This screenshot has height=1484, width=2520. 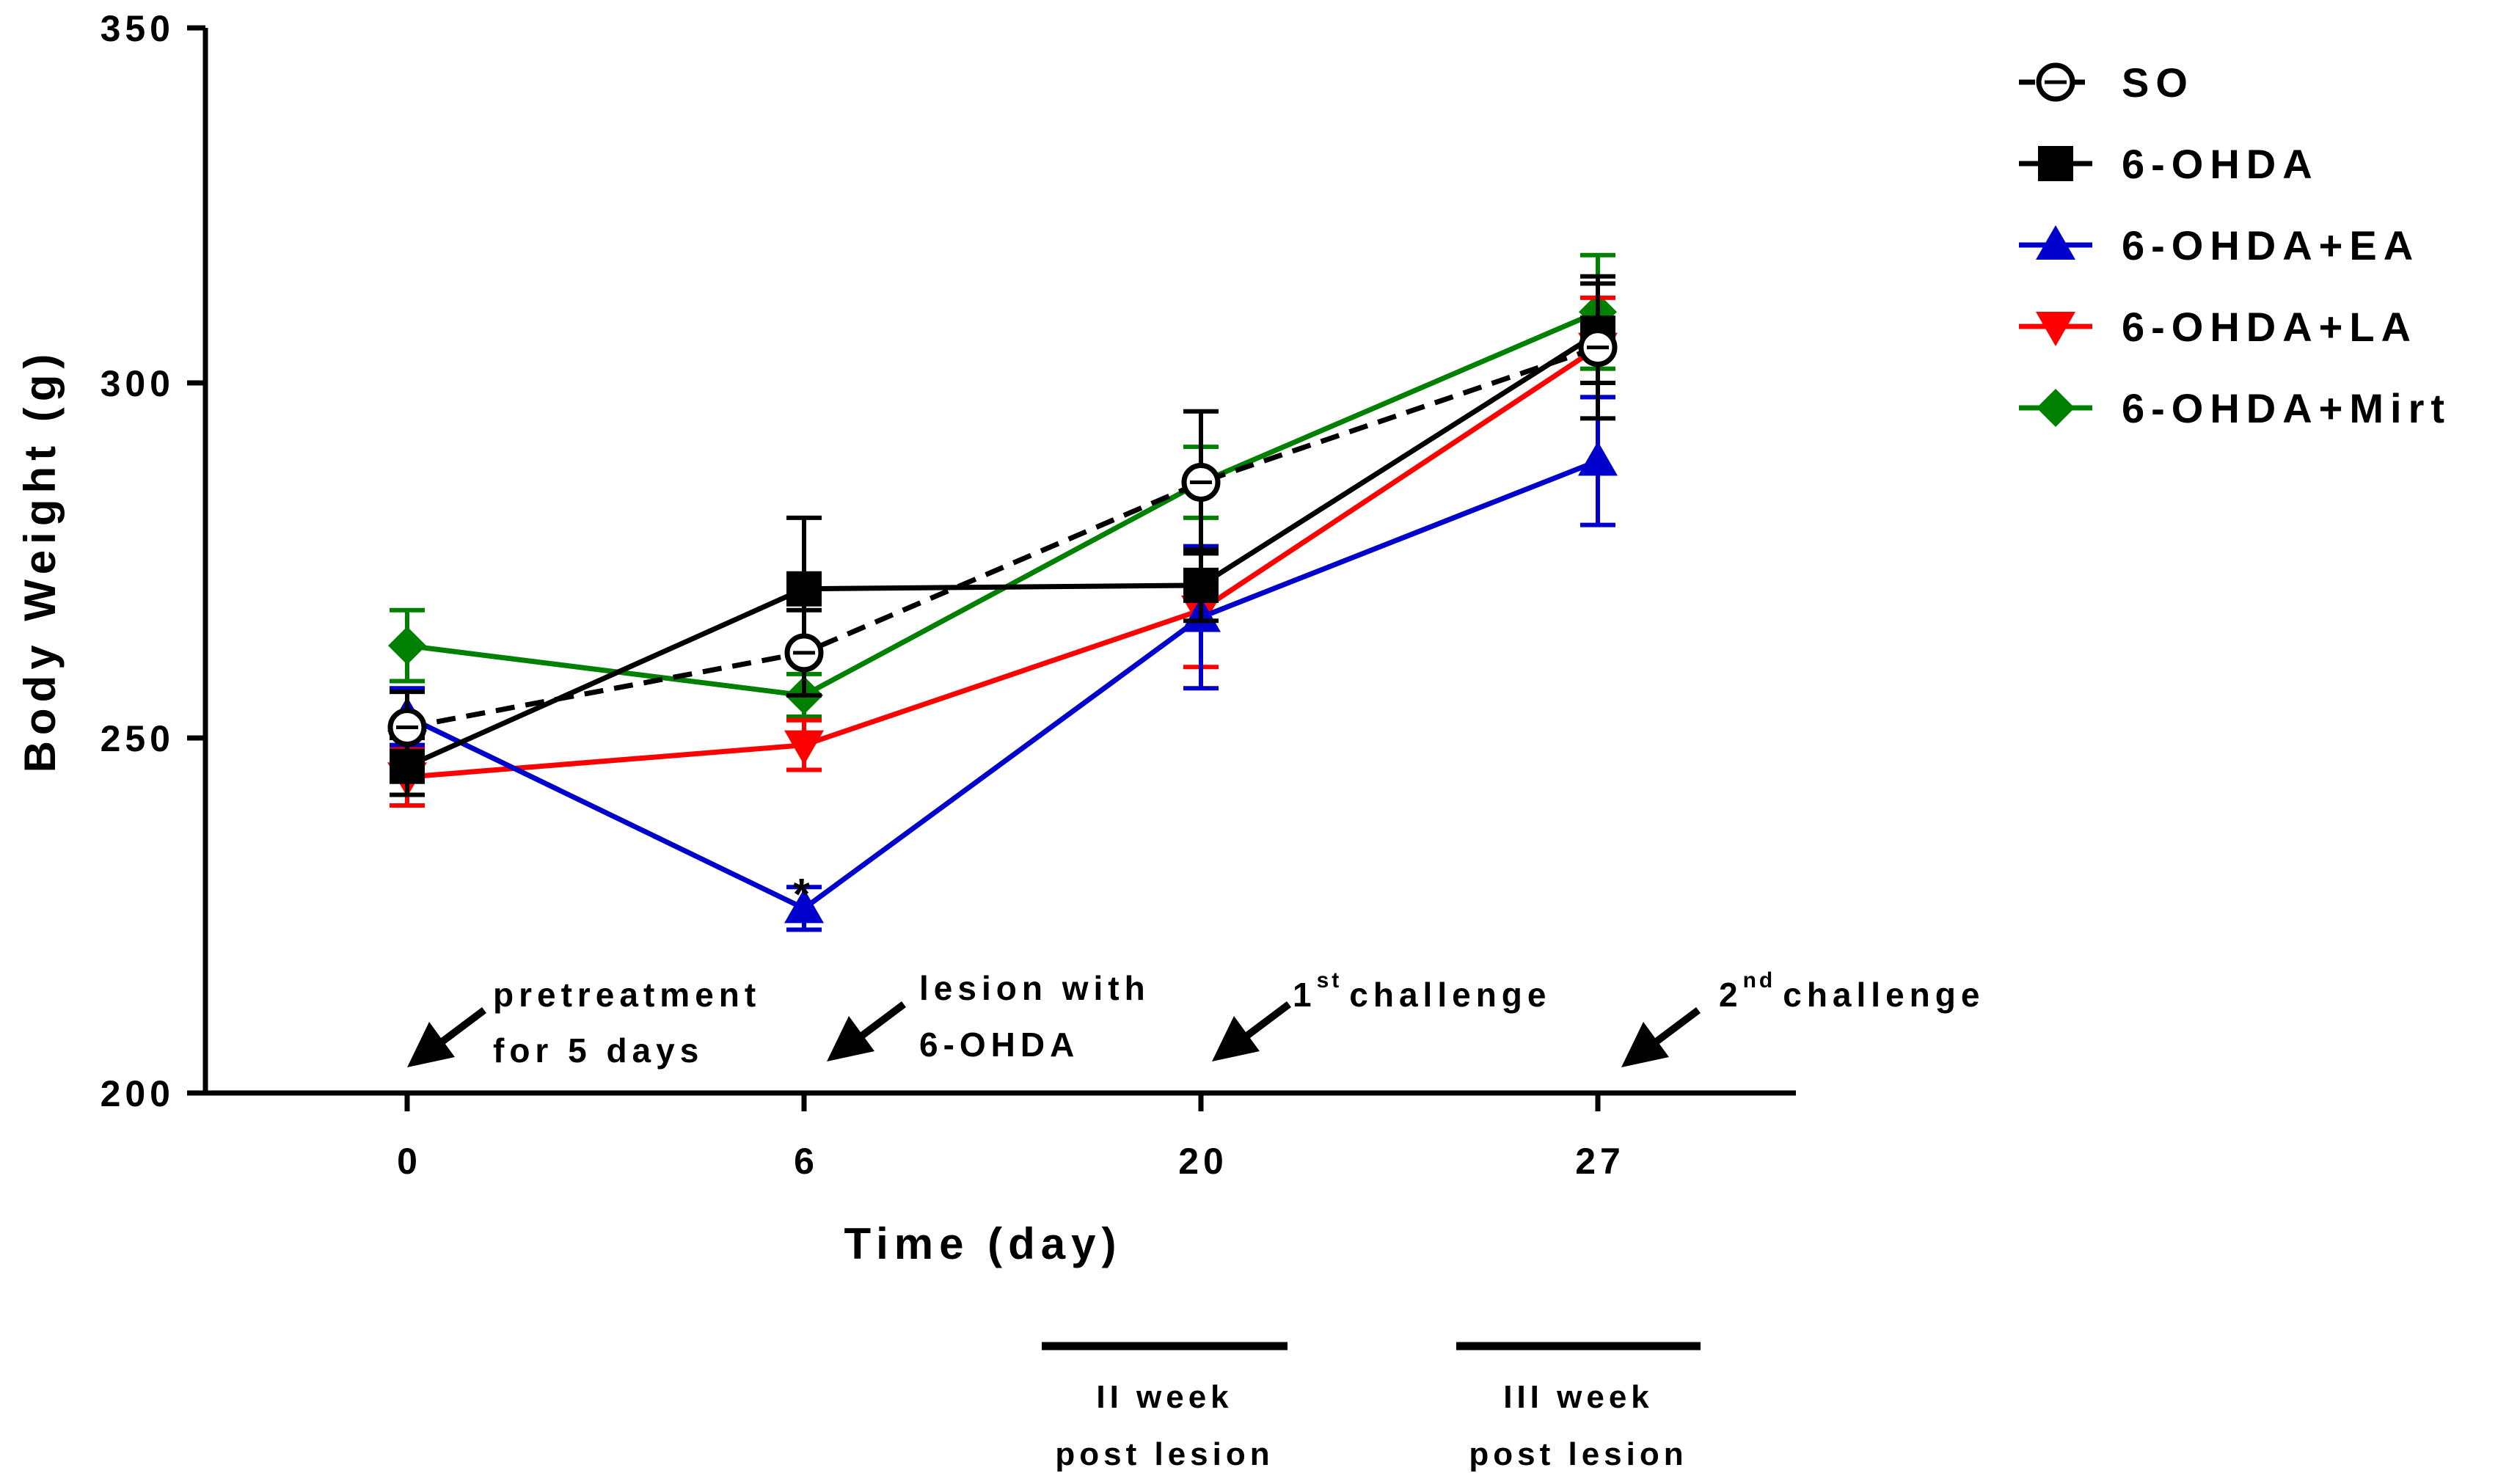 What do you see at coordinates (1731, 995) in the screenshot?
I see `annotation-ordinal: 2` at bounding box center [1731, 995].